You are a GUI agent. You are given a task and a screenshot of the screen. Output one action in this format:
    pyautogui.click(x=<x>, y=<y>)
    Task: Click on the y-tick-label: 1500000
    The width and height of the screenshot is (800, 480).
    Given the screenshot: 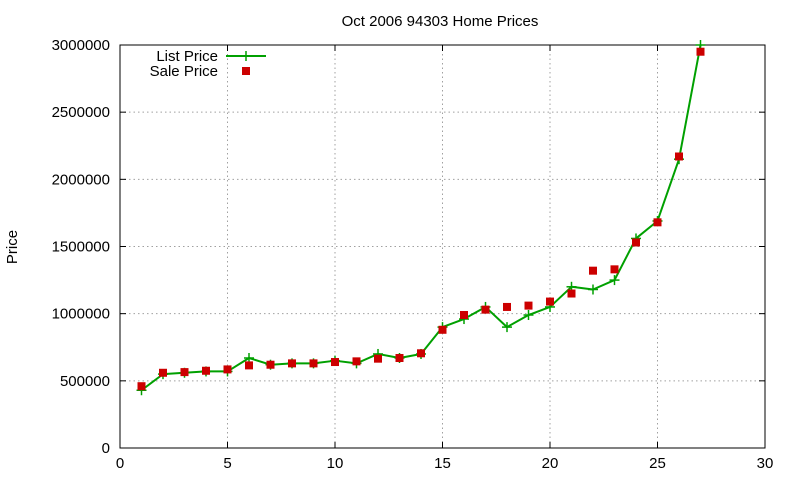 What is the action you would take?
    pyautogui.click(x=81, y=247)
    